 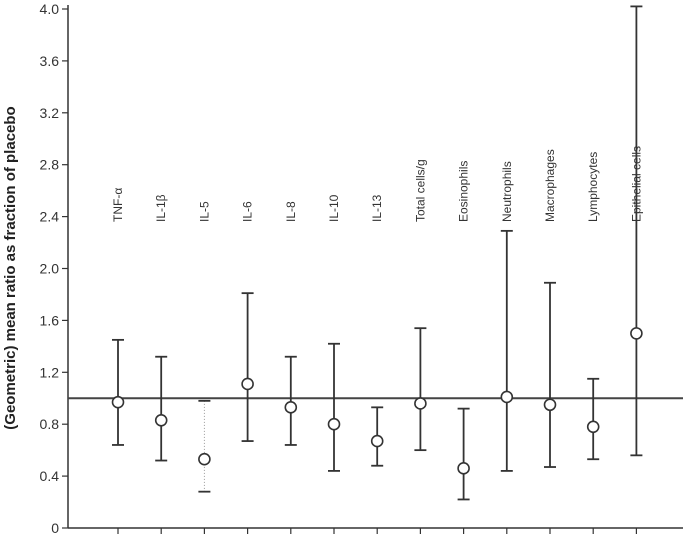 What do you see at coordinates (118, 205) in the screenshot?
I see `category-label: TNF-α` at bounding box center [118, 205].